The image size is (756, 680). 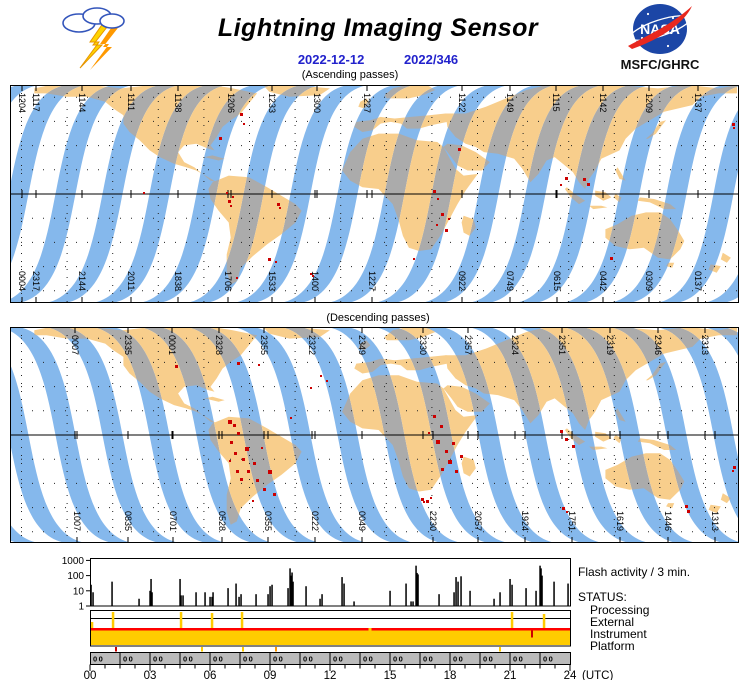 What do you see at coordinates (178, 102) in the screenshot?
I see `pass-time-label: 1138` at bounding box center [178, 102].